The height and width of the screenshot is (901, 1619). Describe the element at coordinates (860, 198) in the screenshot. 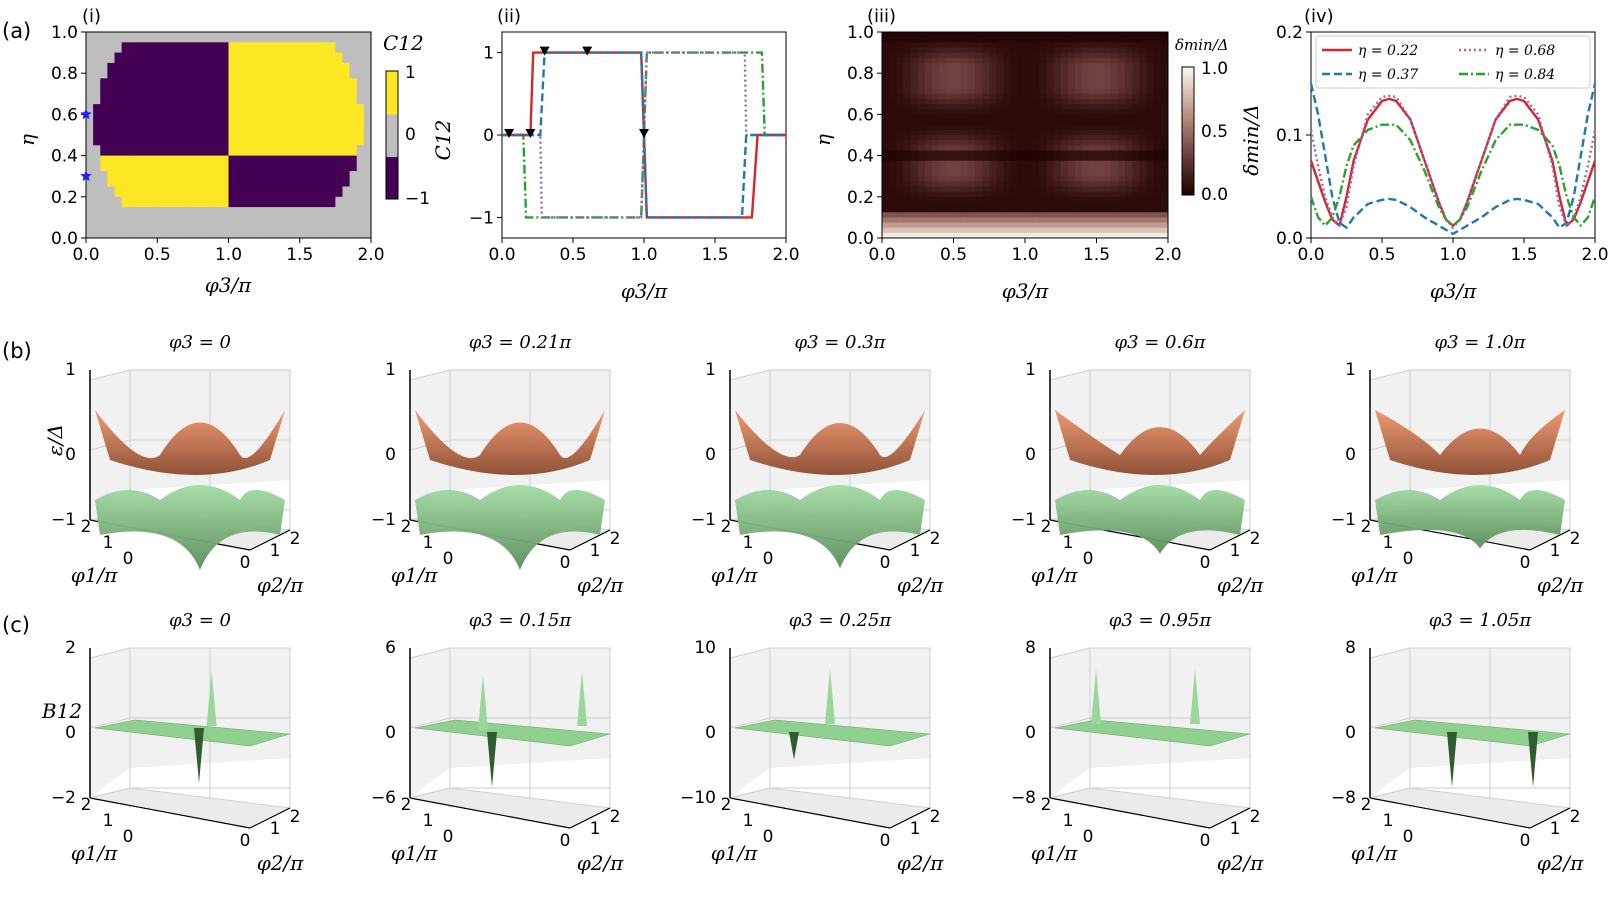

I see `ytick-label: 0.2` at that location.